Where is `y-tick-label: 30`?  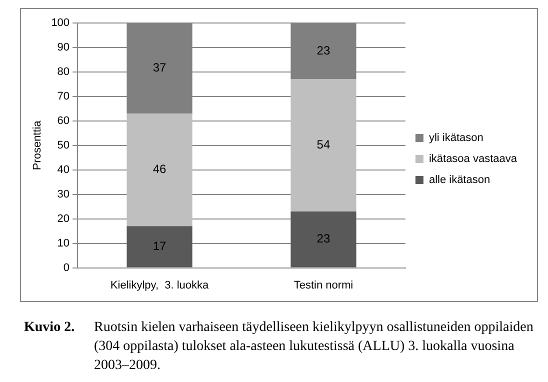 y-tick-label: 30 is located at coordinates (63, 194).